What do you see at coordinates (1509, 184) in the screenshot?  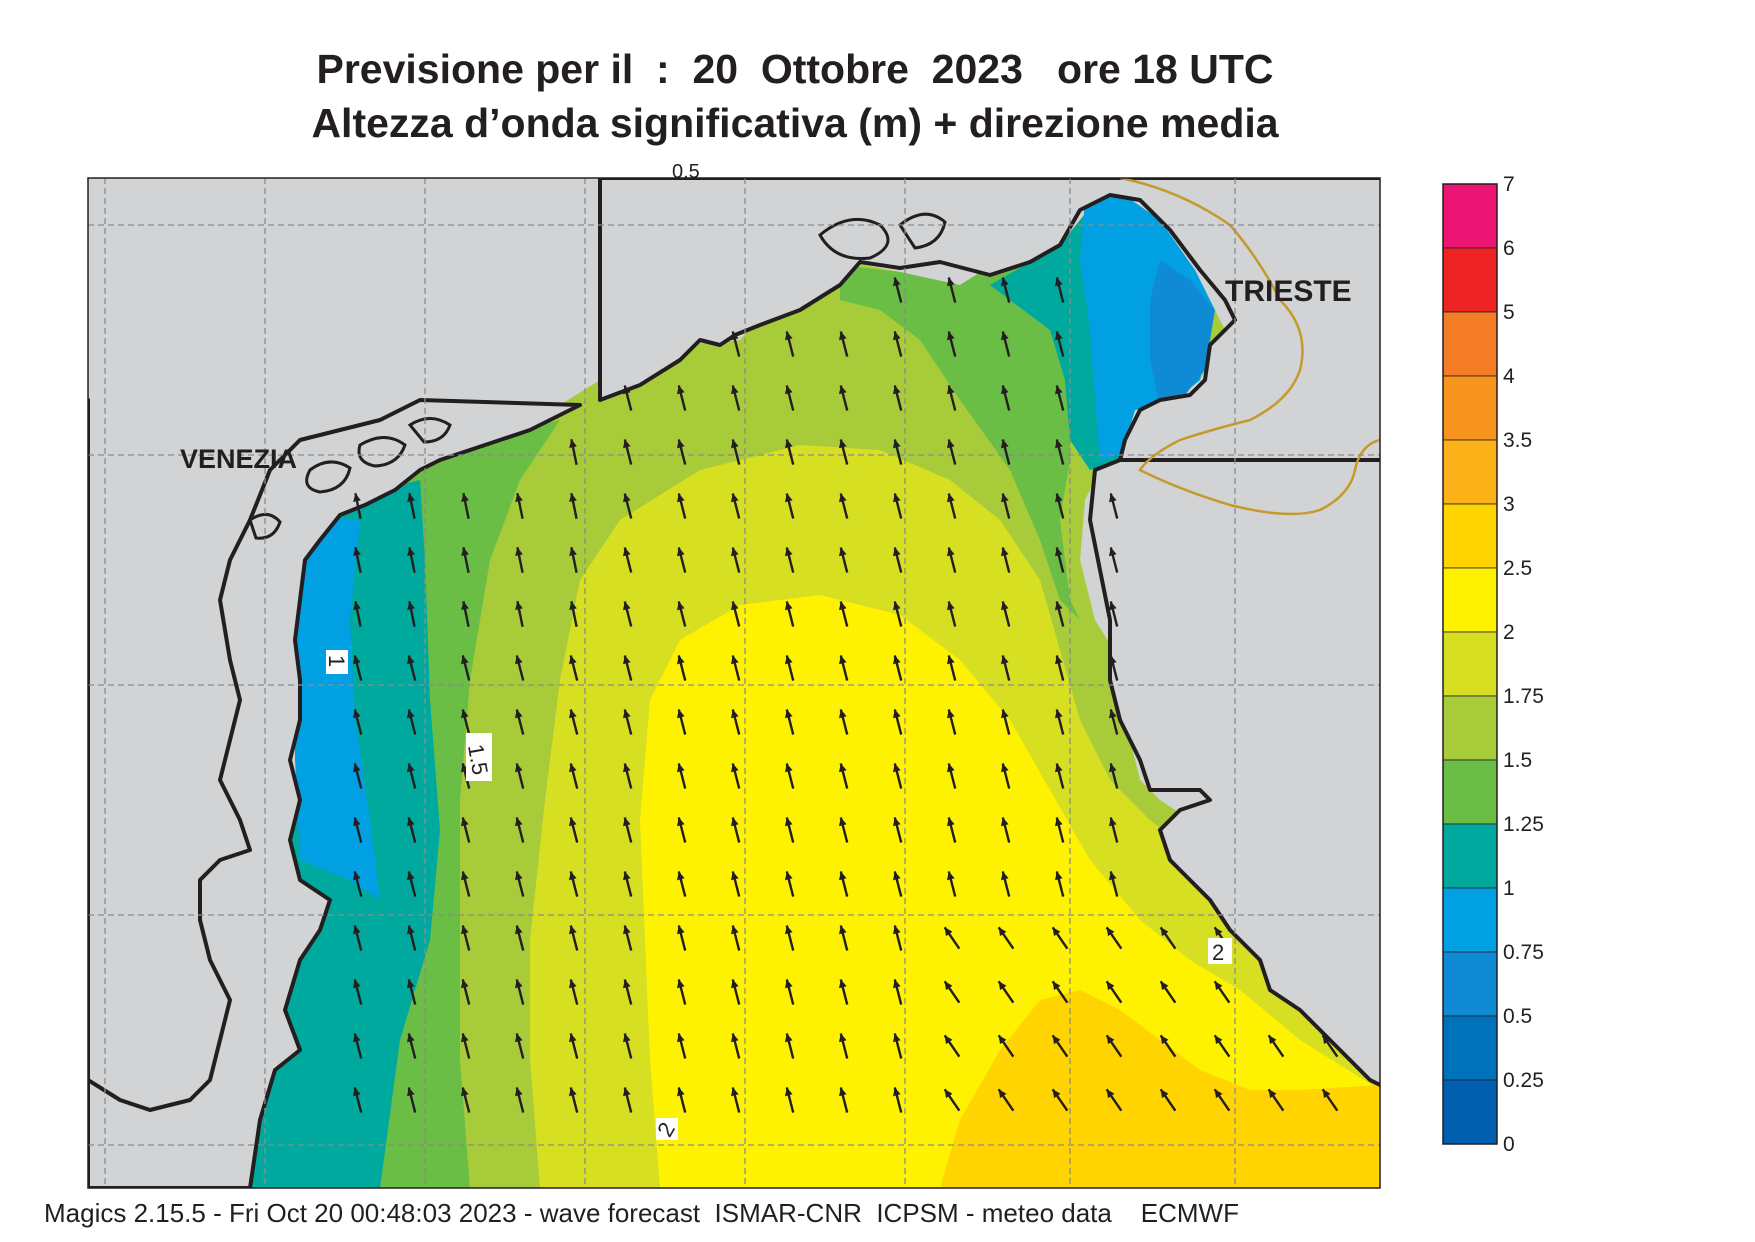 I see `legend-label: 7` at bounding box center [1509, 184].